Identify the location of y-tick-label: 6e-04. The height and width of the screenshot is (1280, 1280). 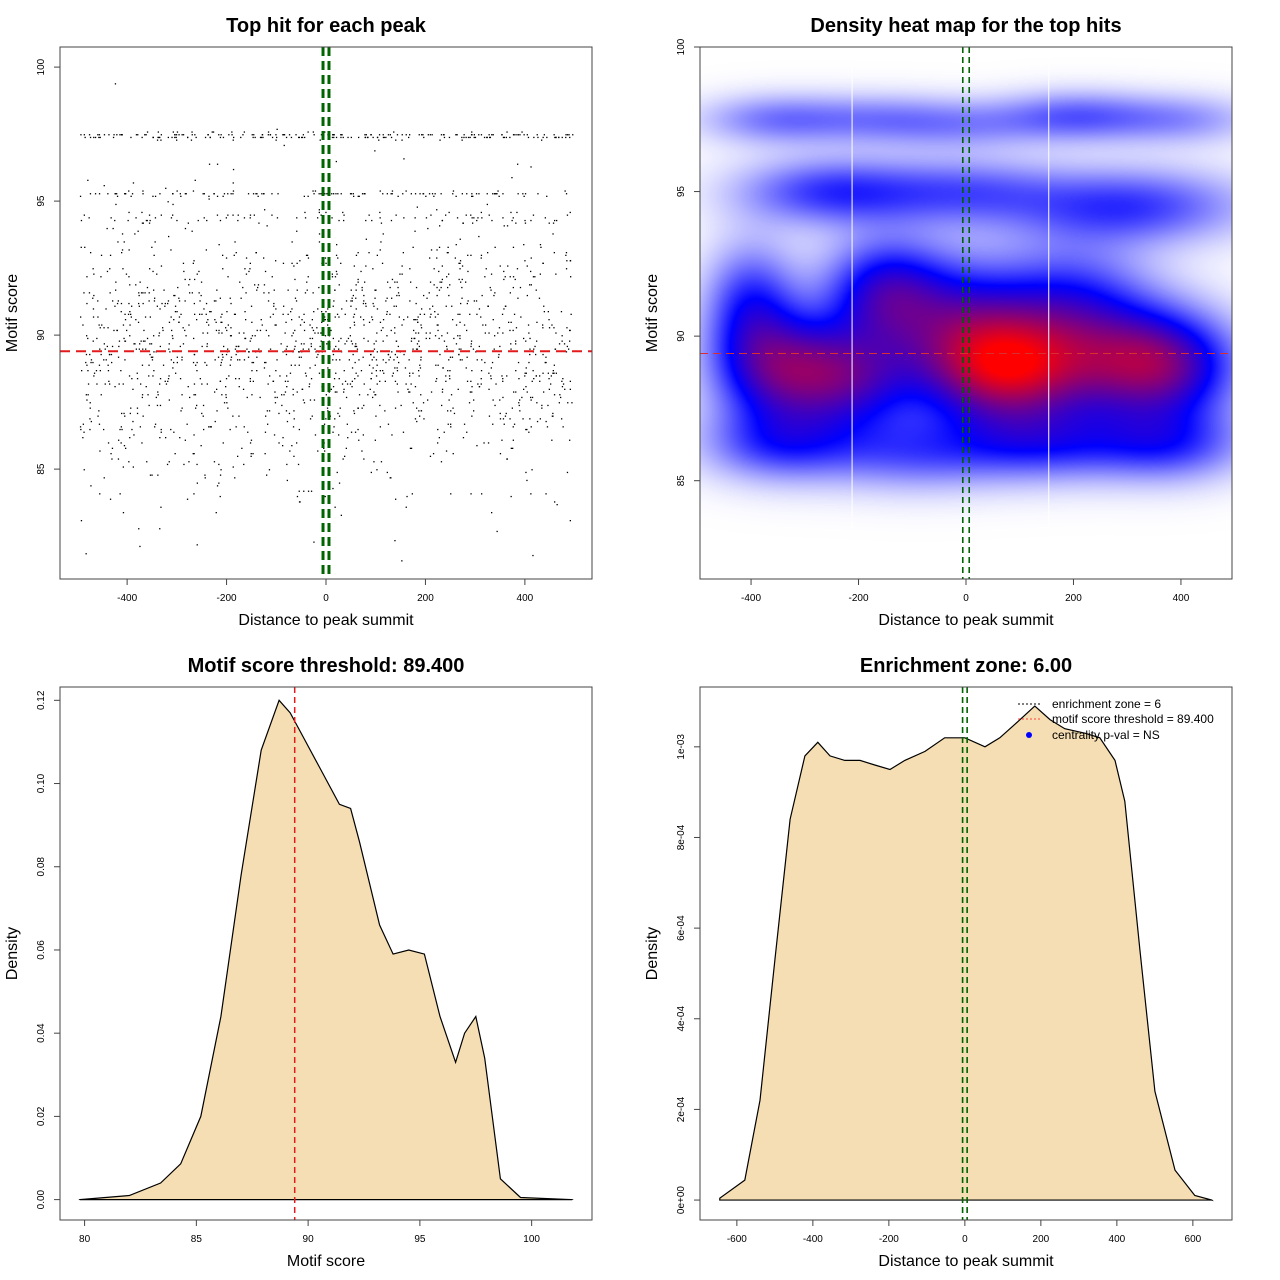
(681, 928).